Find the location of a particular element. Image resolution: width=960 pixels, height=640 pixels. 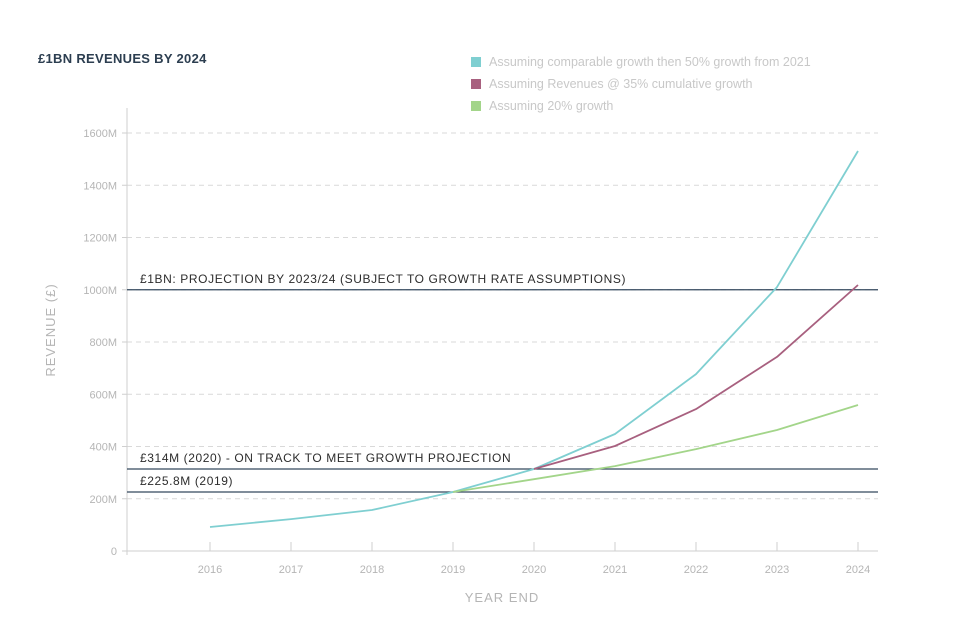

y-tick-label: 0 is located at coordinates (114, 552).